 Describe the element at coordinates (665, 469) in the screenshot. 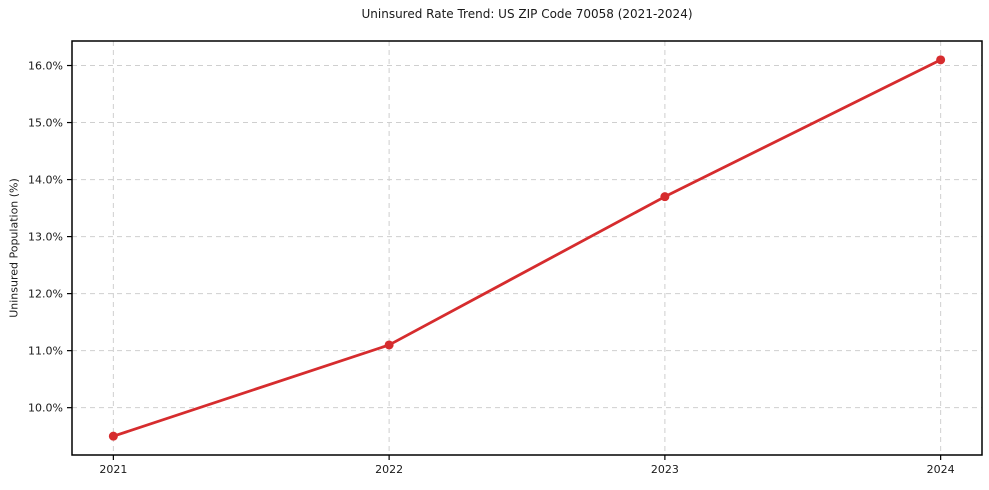

I see `x-tick-label: 2023` at that location.